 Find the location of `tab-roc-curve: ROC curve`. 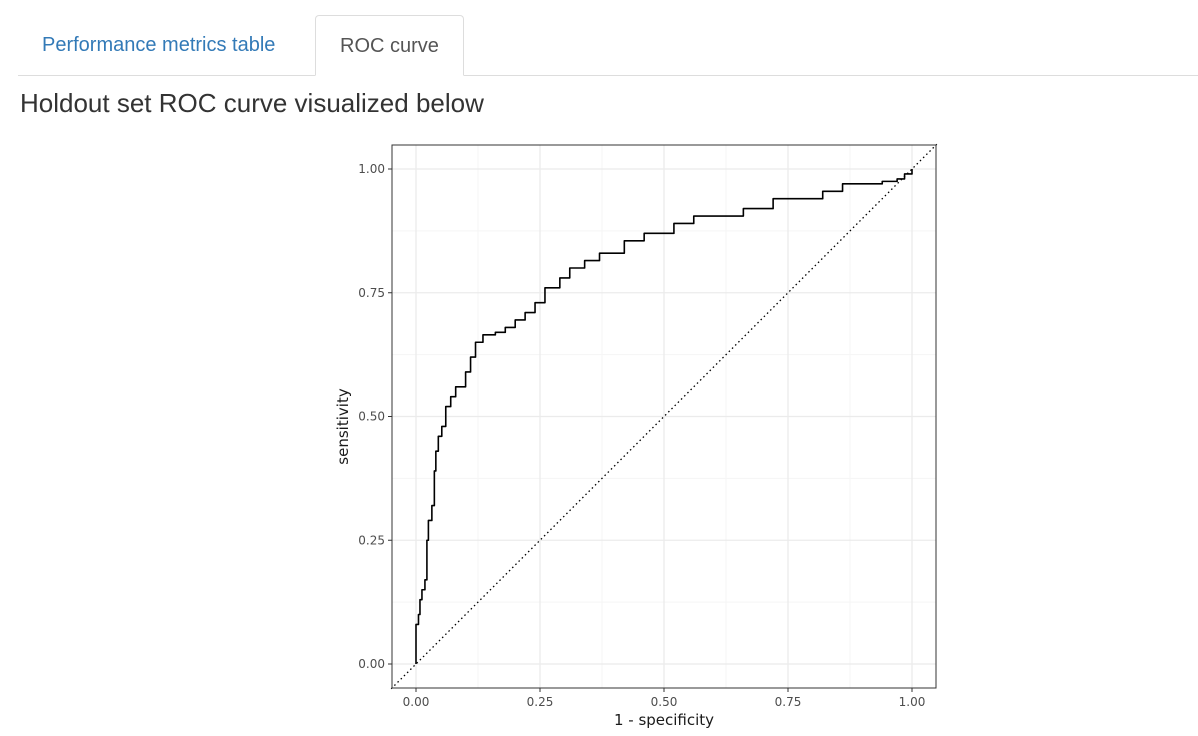

tab-roc-curve: ROC curve is located at coordinates (389, 45).